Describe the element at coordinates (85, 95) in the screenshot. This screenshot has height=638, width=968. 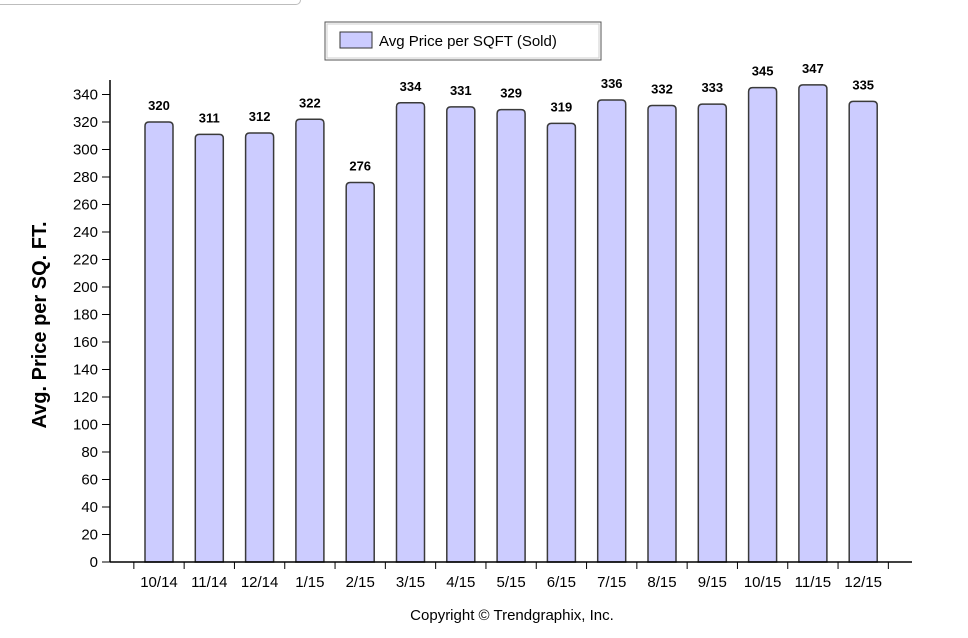
I see `y-tick-label: 340` at that location.